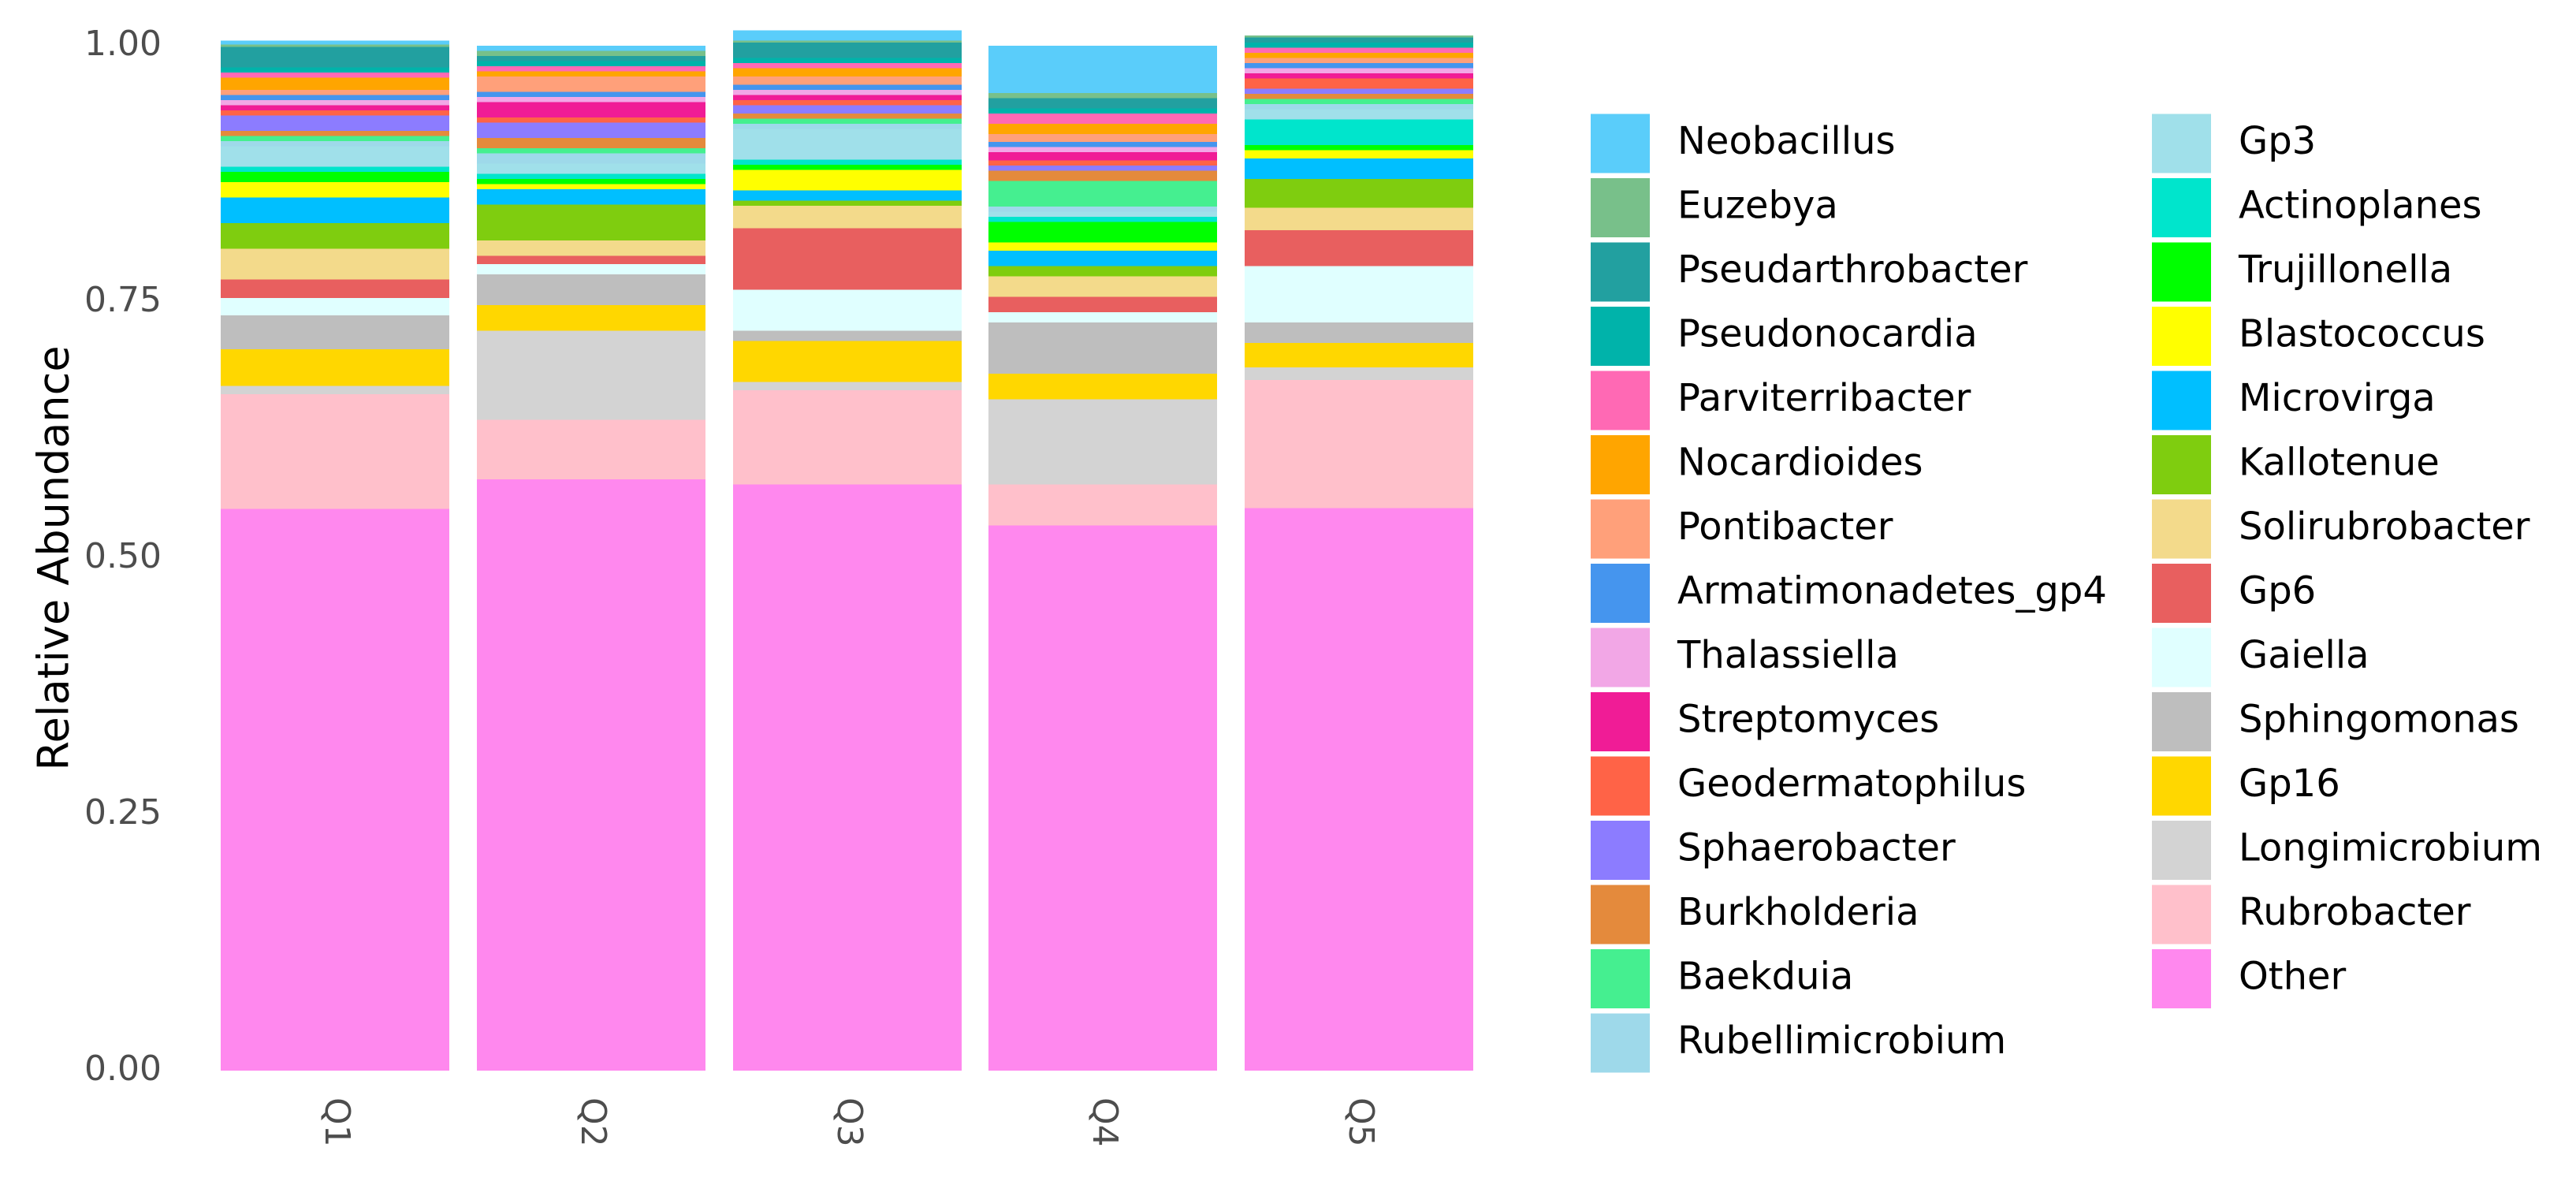 Image resolution: width=2576 pixels, height=1181 pixels. I want to click on legend-item: Other, so click(2249, 979).